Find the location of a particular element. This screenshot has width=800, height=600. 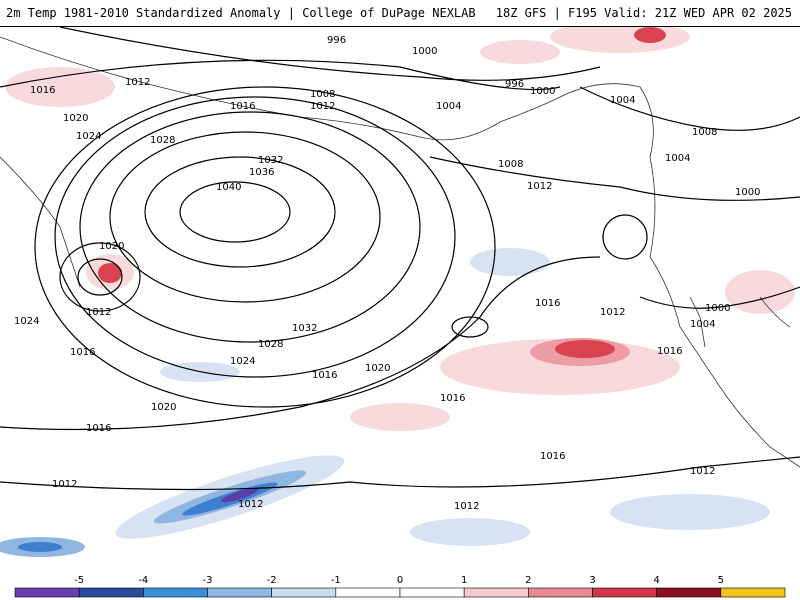

colorbar-tick-label: 1 is located at coordinates (464, 580).